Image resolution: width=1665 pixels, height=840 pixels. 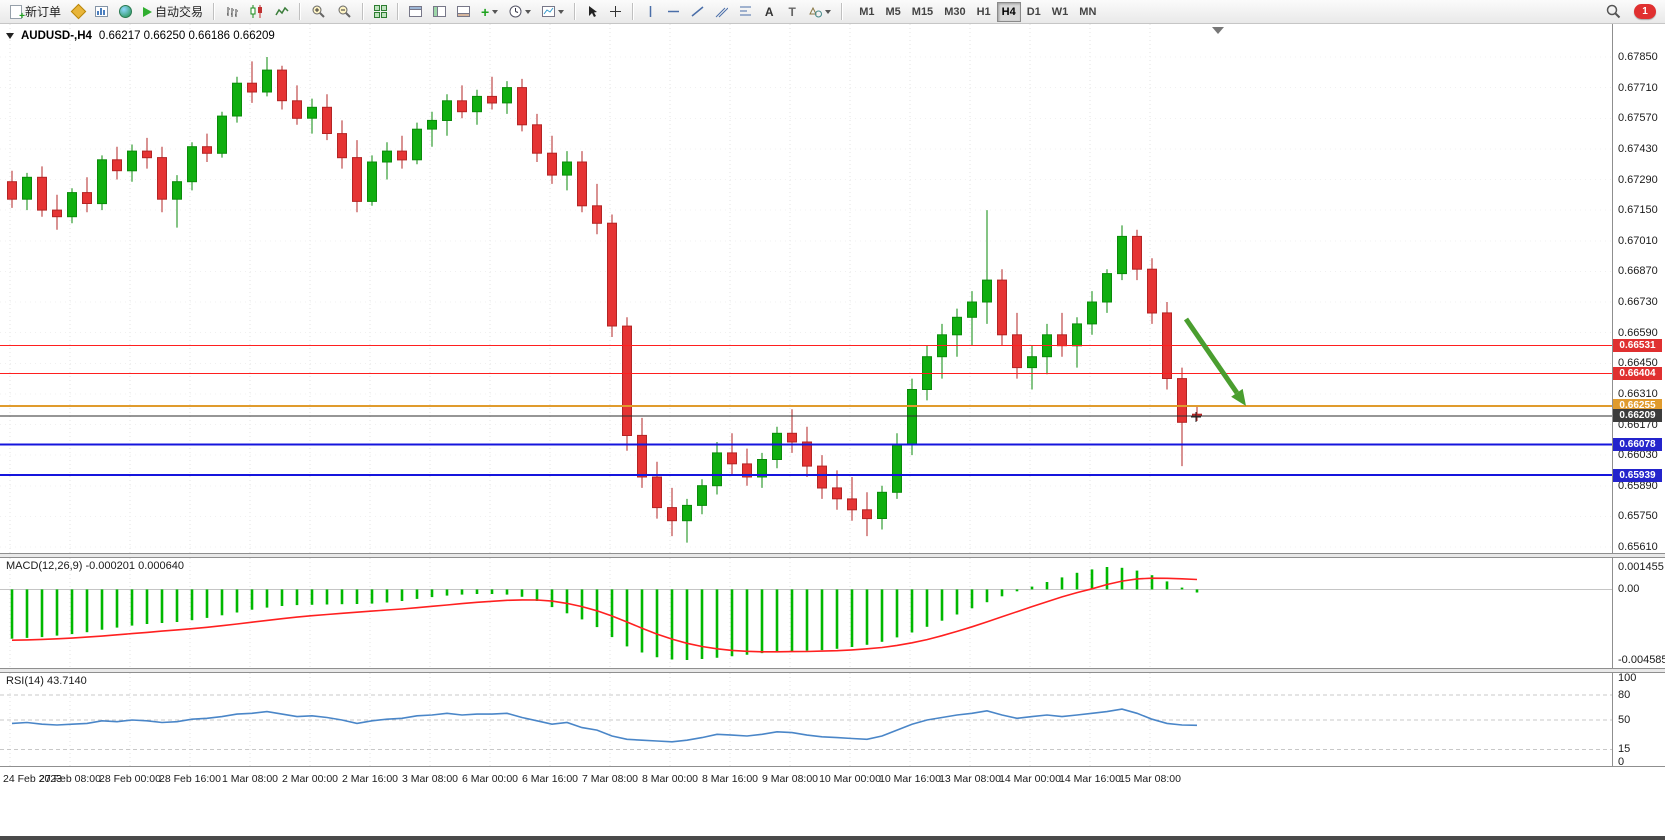 What do you see at coordinates (250, 779) in the screenshot?
I see `time-axis-tick: 1 Mar 08:00` at bounding box center [250, 779].